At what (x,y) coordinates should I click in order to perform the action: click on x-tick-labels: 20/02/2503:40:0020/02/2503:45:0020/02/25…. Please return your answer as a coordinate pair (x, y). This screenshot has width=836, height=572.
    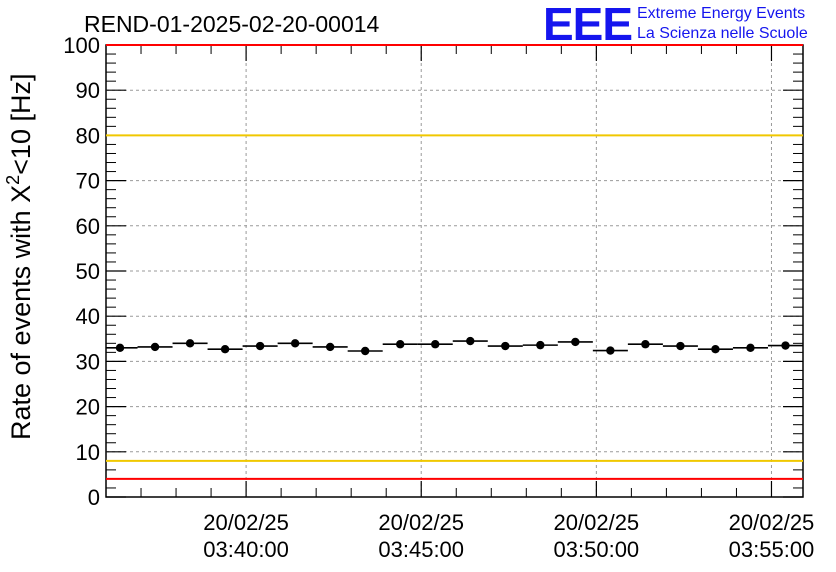
    Looking at the image, I should click on (508, 536).